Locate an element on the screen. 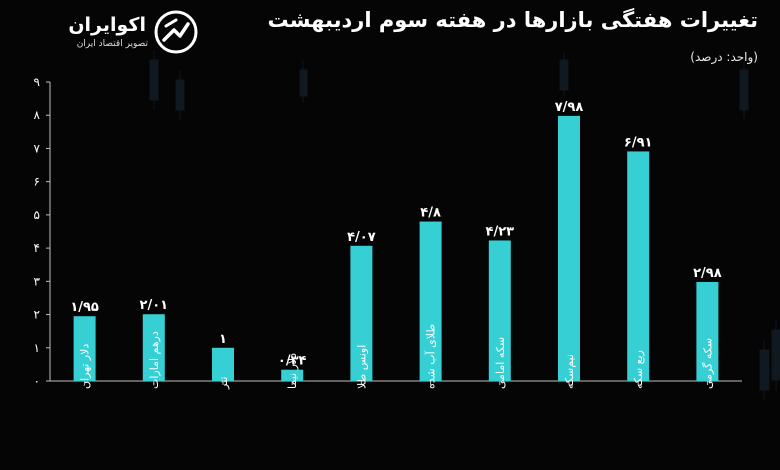  data-label: ۱/۹۵ is located at coordinates (84, 307).